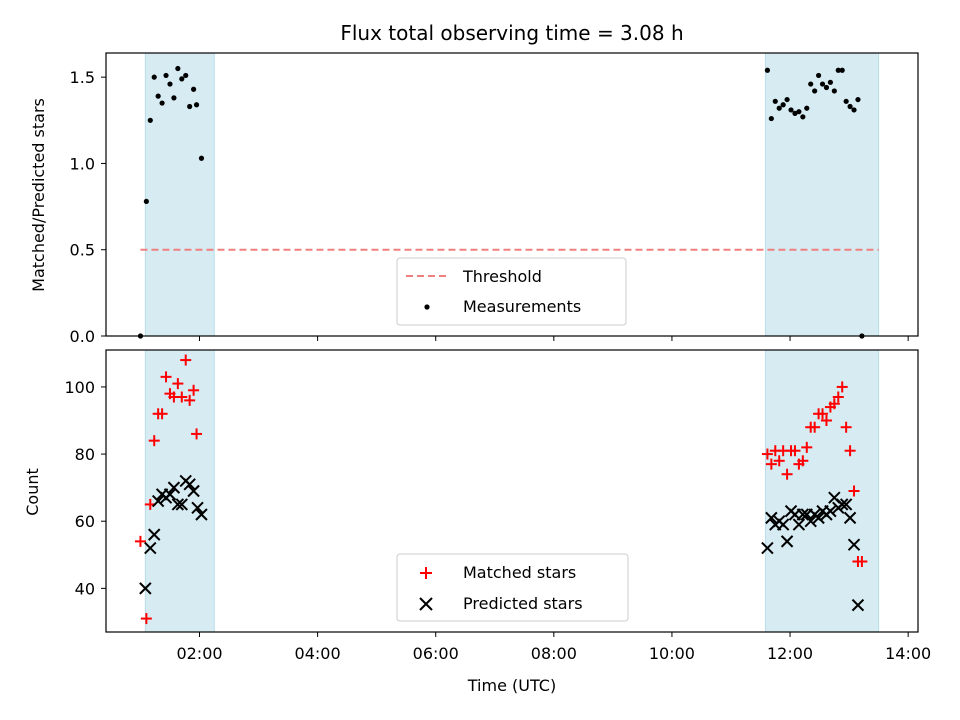 The image size is (960, 720). I want to click on legend-bottom: Matched stars Predicted stars, so click(512, 587).